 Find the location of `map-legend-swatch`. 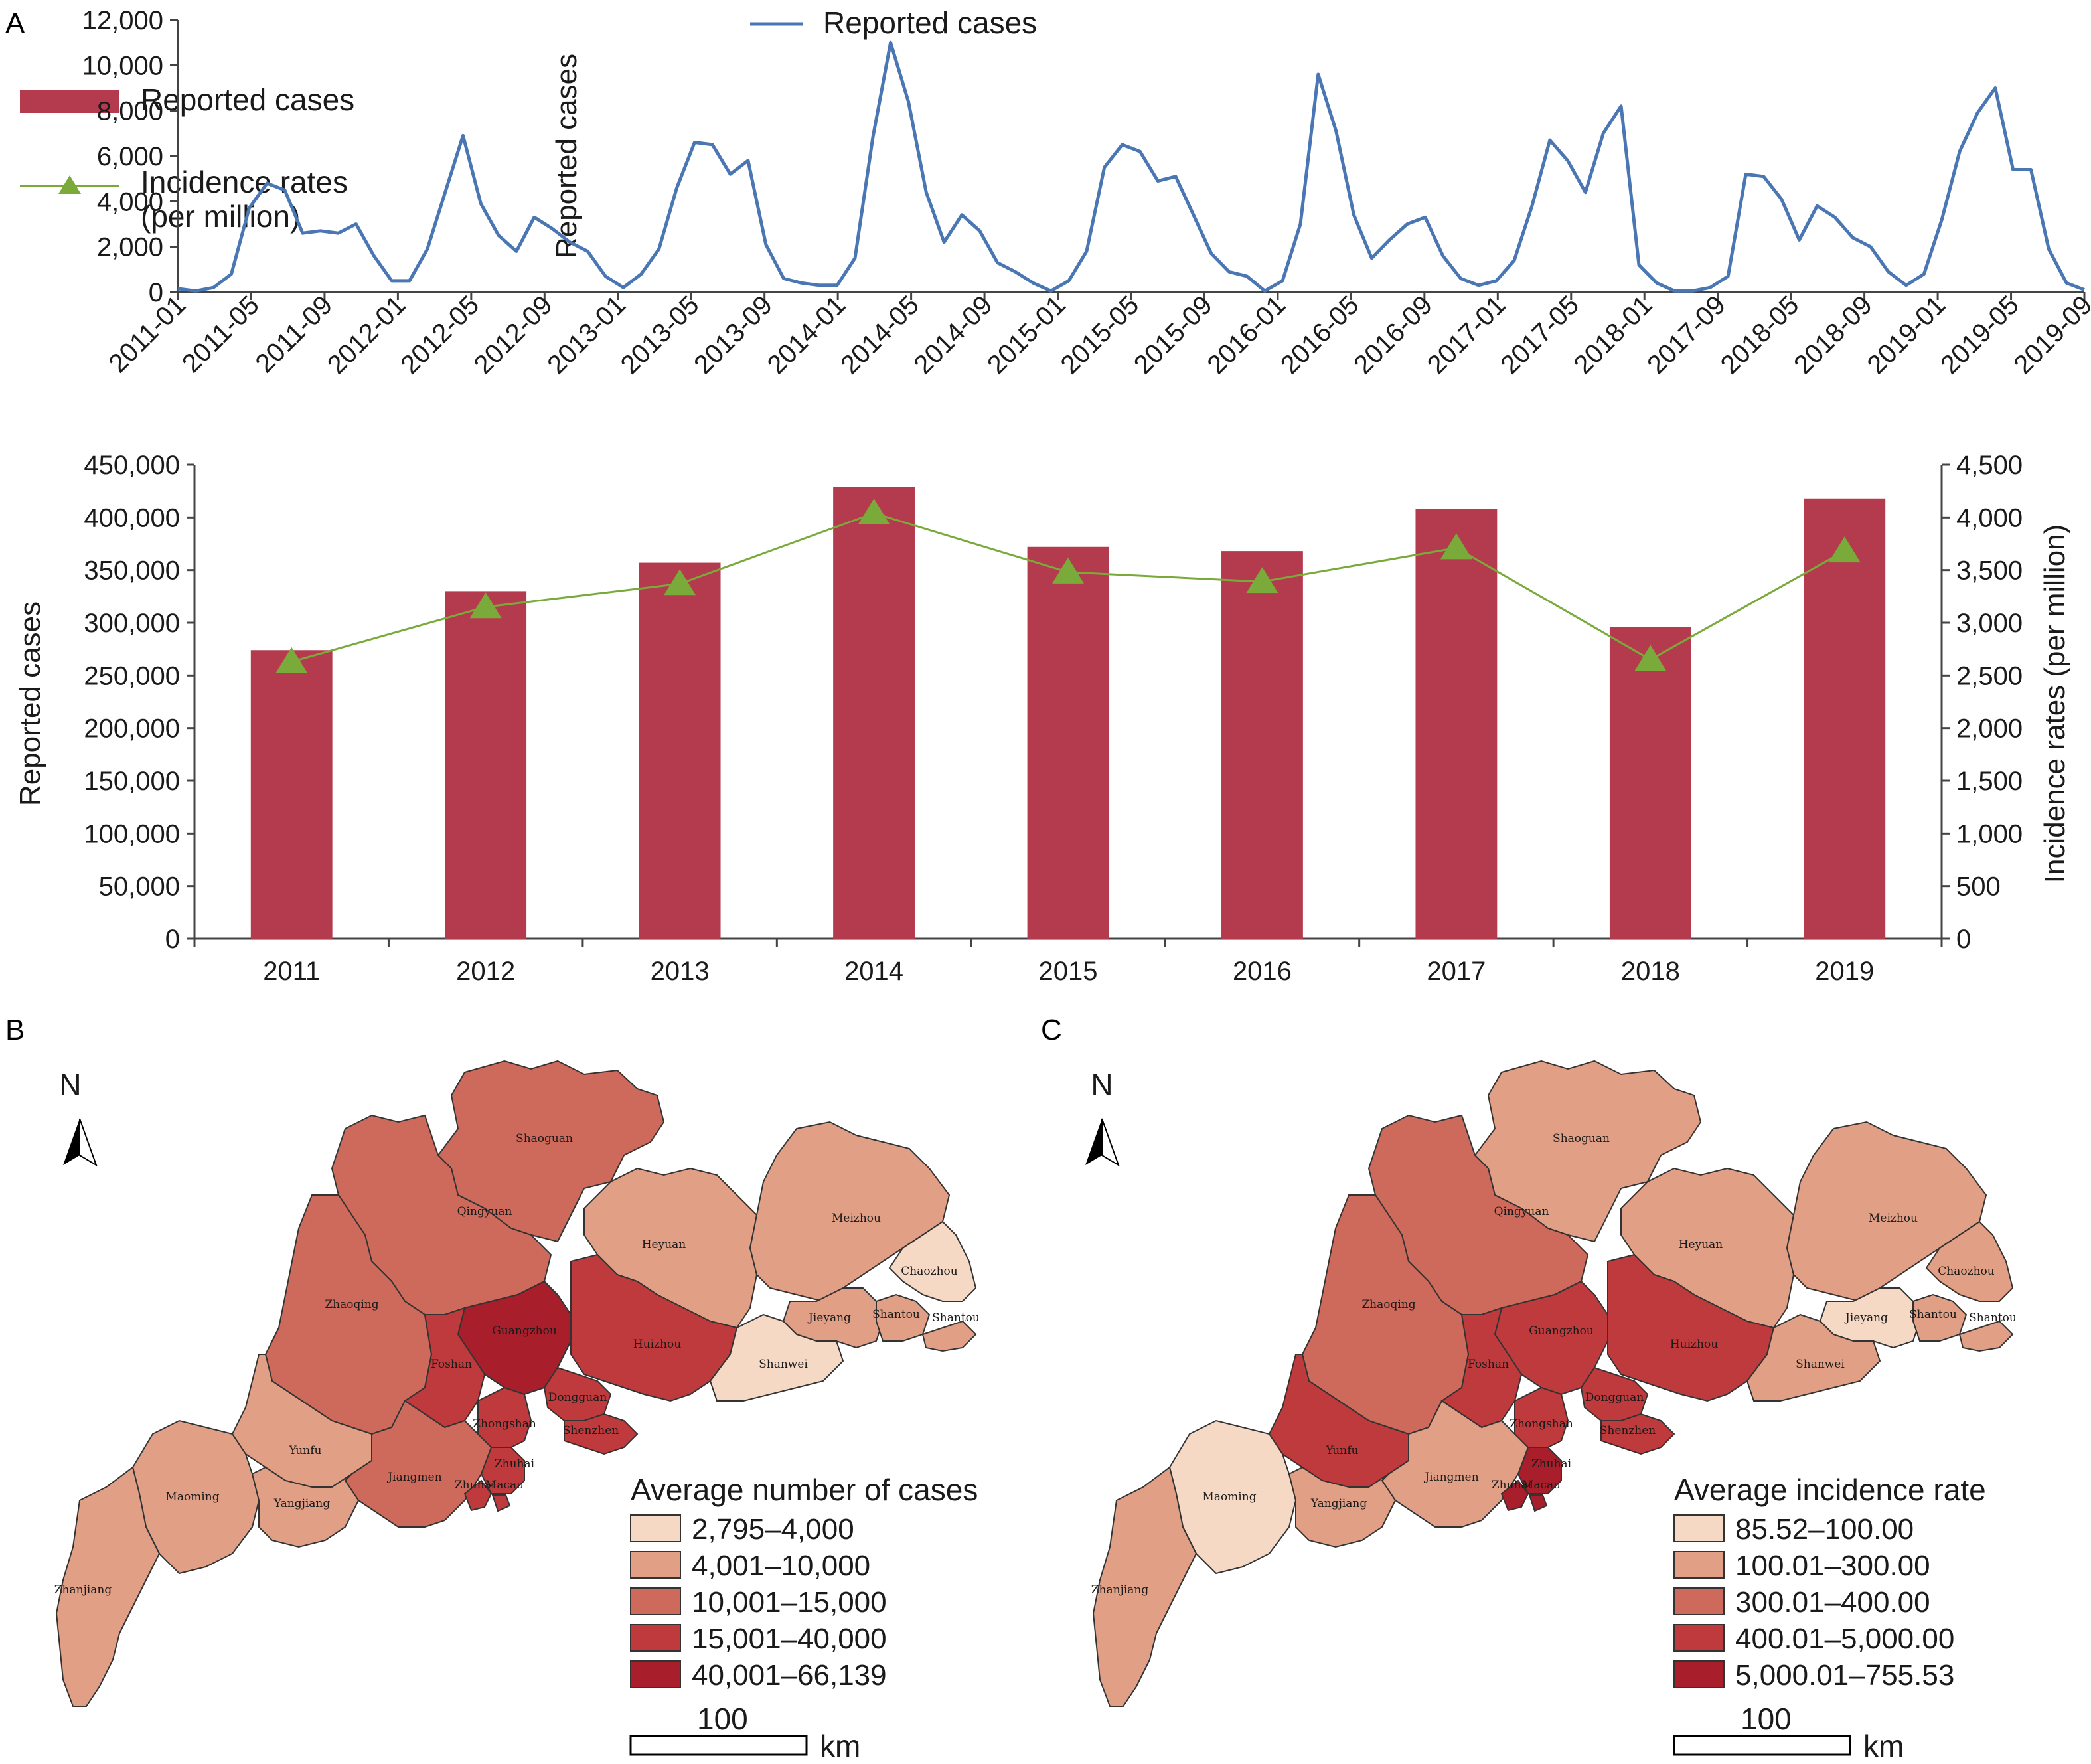

map-legend-swatch is located at coordinates (655, 1601).